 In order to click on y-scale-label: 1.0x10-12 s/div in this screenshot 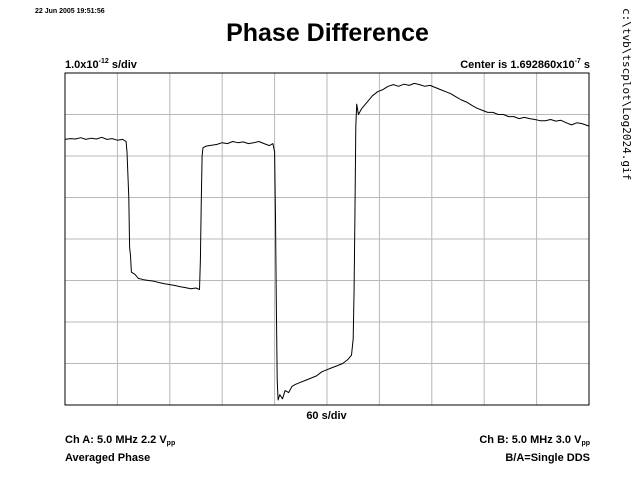, I will do `click(101, 64)`.